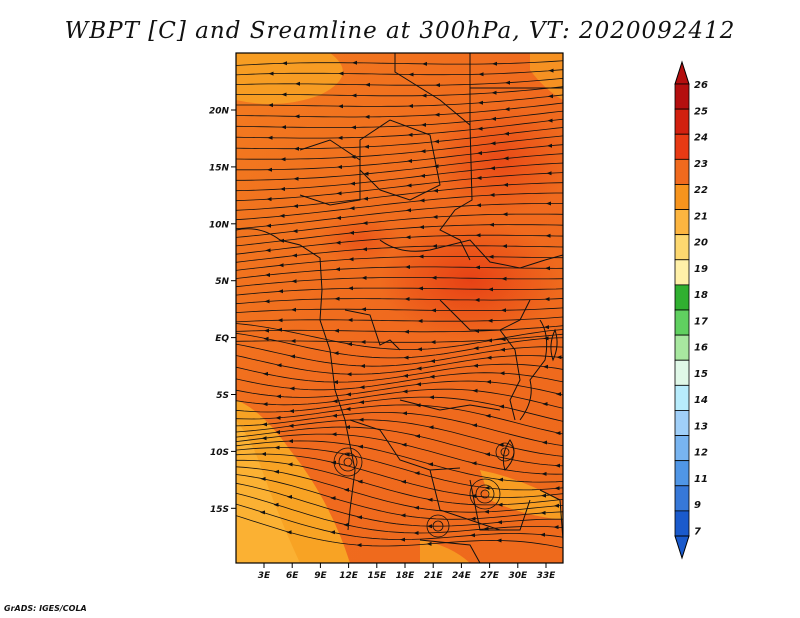  What do you see at coordinates (701, 453) in the screenshot?
I see `colorbar-label: 12` at bounding box center [701, 453].